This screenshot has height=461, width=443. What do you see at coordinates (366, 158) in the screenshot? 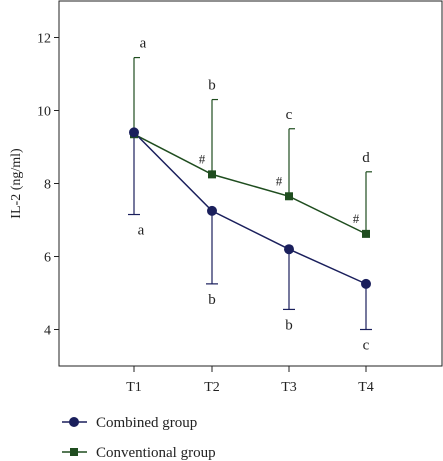
I see `conventional-letter: d` at bounding box center [366, 158].